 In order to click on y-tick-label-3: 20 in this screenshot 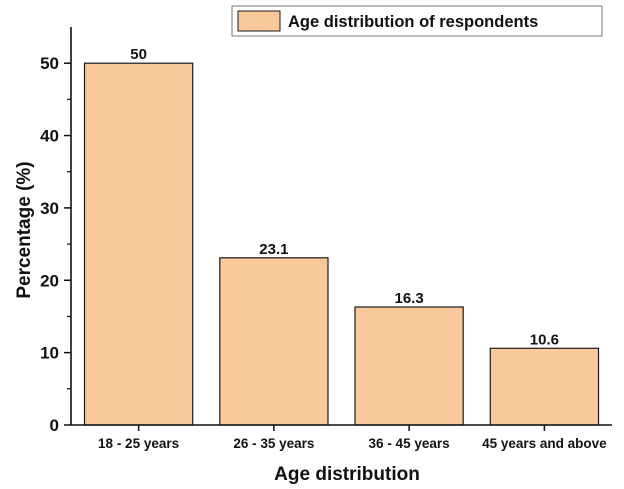, I will do `click(49, 280)`.